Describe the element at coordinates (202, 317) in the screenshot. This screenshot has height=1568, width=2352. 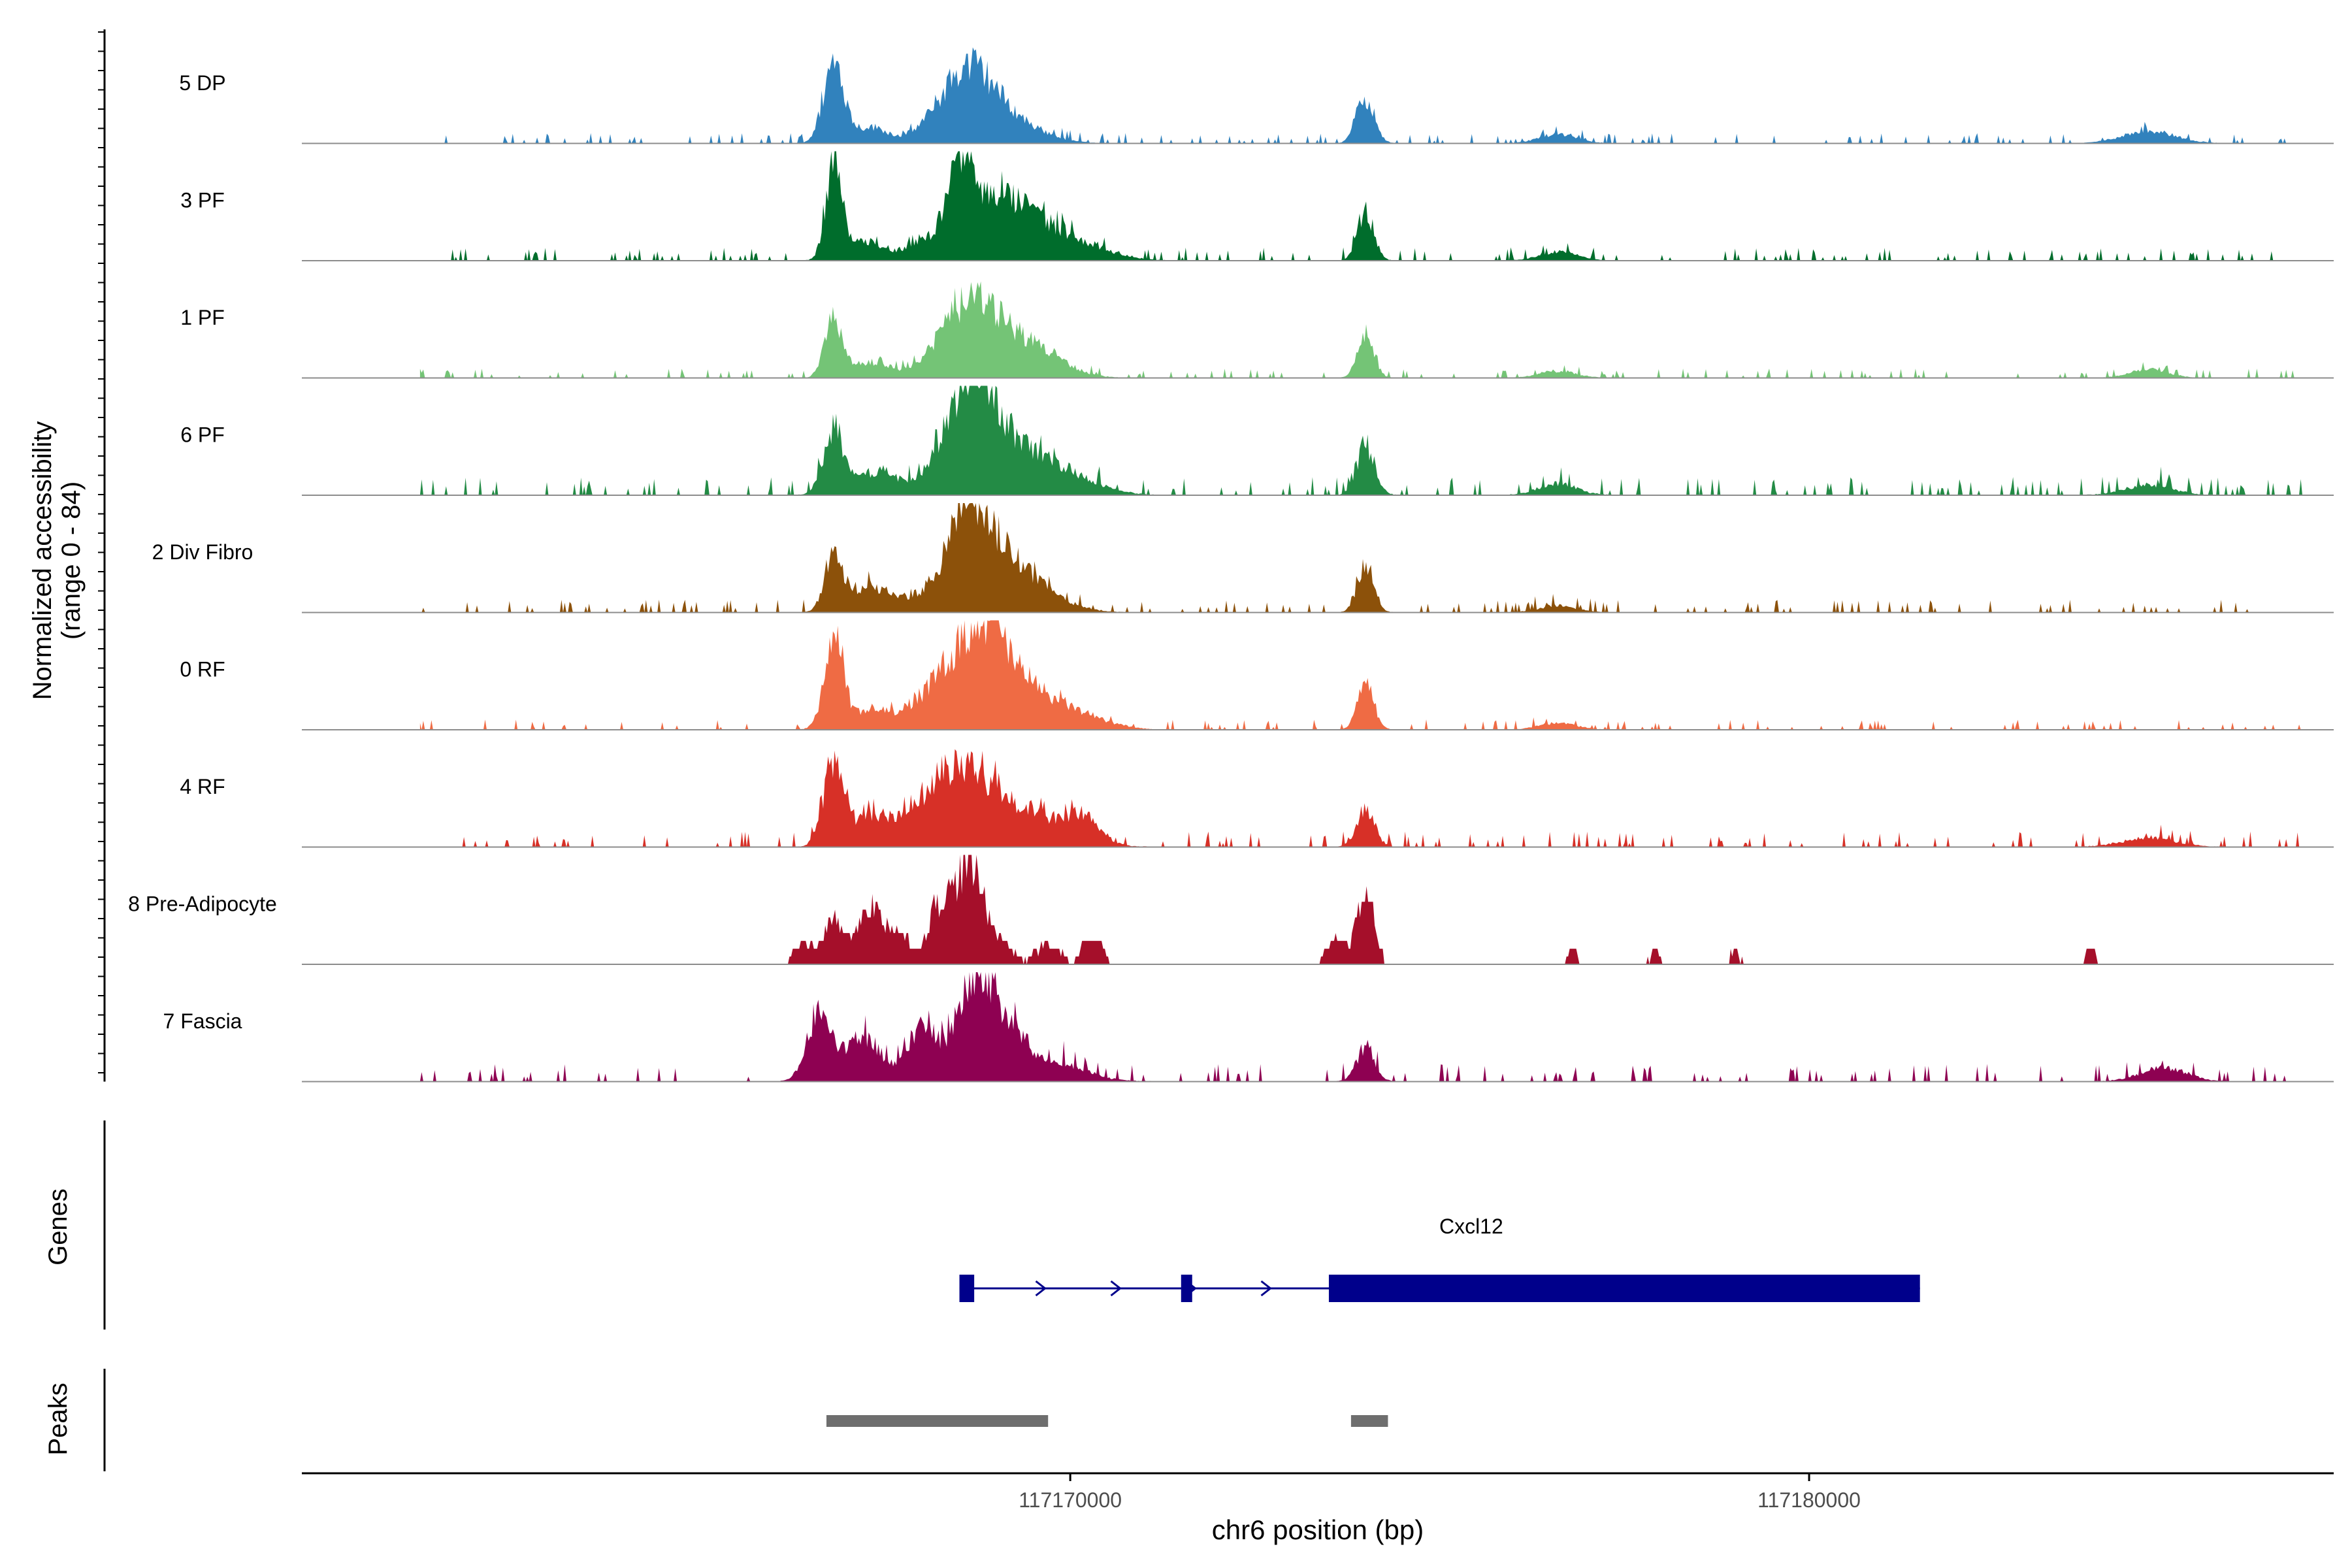
I see `track-label: 1 PF` at that location.